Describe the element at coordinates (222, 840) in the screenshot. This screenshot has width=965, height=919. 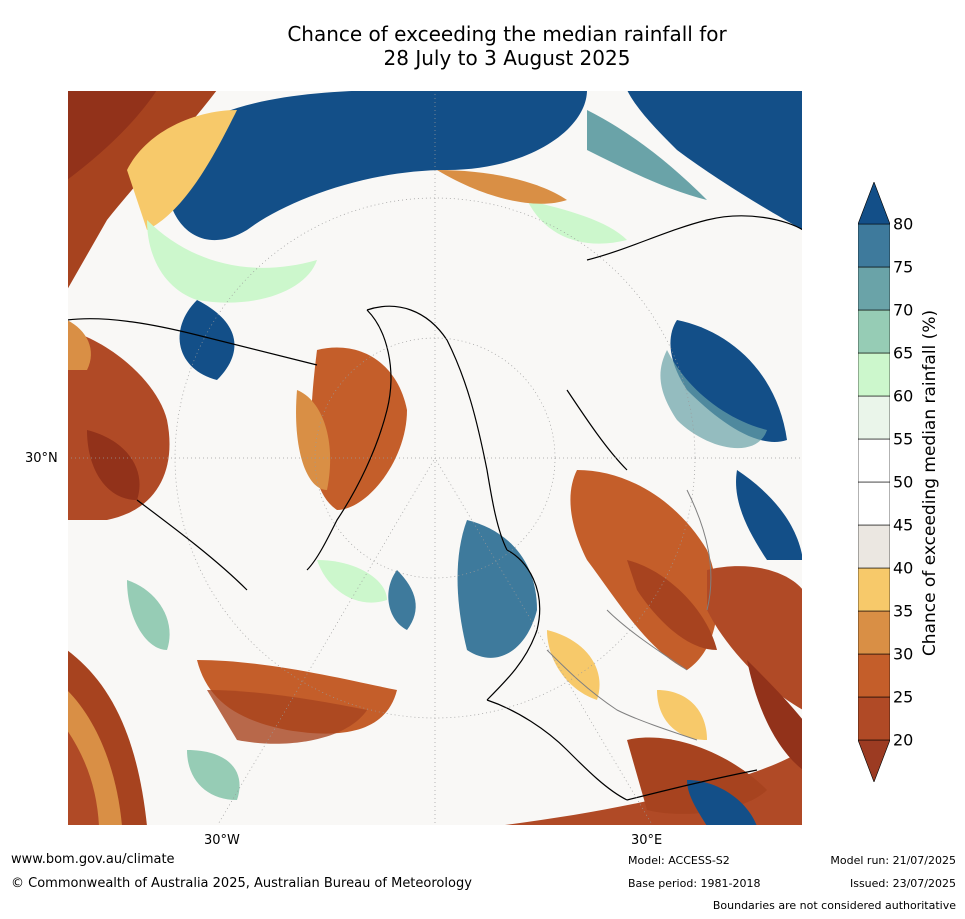
I see `lon-label-30w: 30°W` at that location.